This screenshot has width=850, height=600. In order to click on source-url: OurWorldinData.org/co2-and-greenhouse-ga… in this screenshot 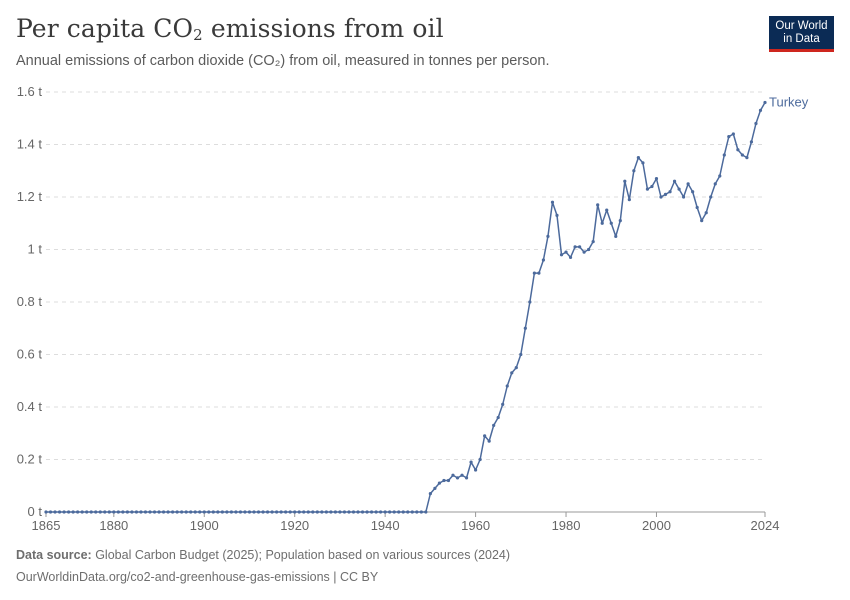, I will do `click(197, 577)`.